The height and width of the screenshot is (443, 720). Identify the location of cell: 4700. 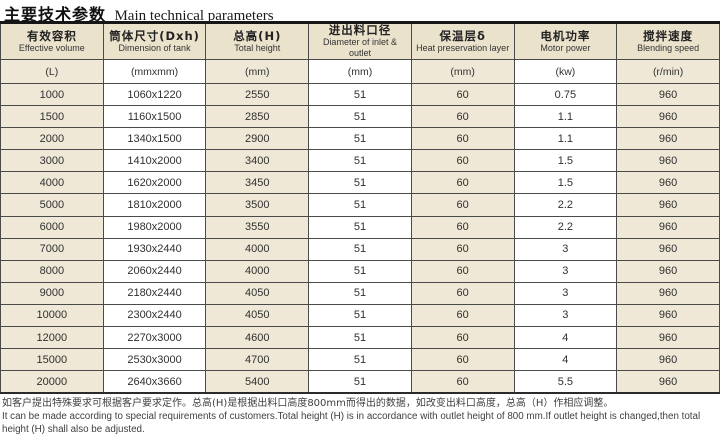
(257, 360).